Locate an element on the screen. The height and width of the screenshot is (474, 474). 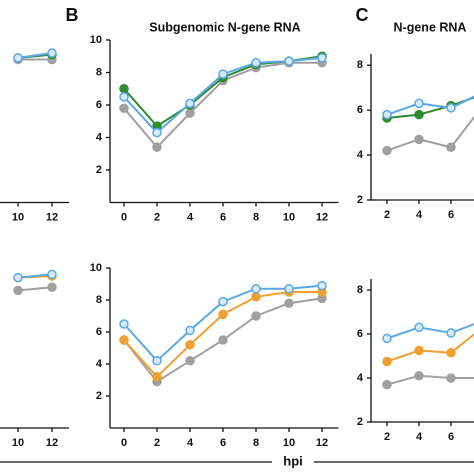
panel-label: B is located at coordinates (72, 15).